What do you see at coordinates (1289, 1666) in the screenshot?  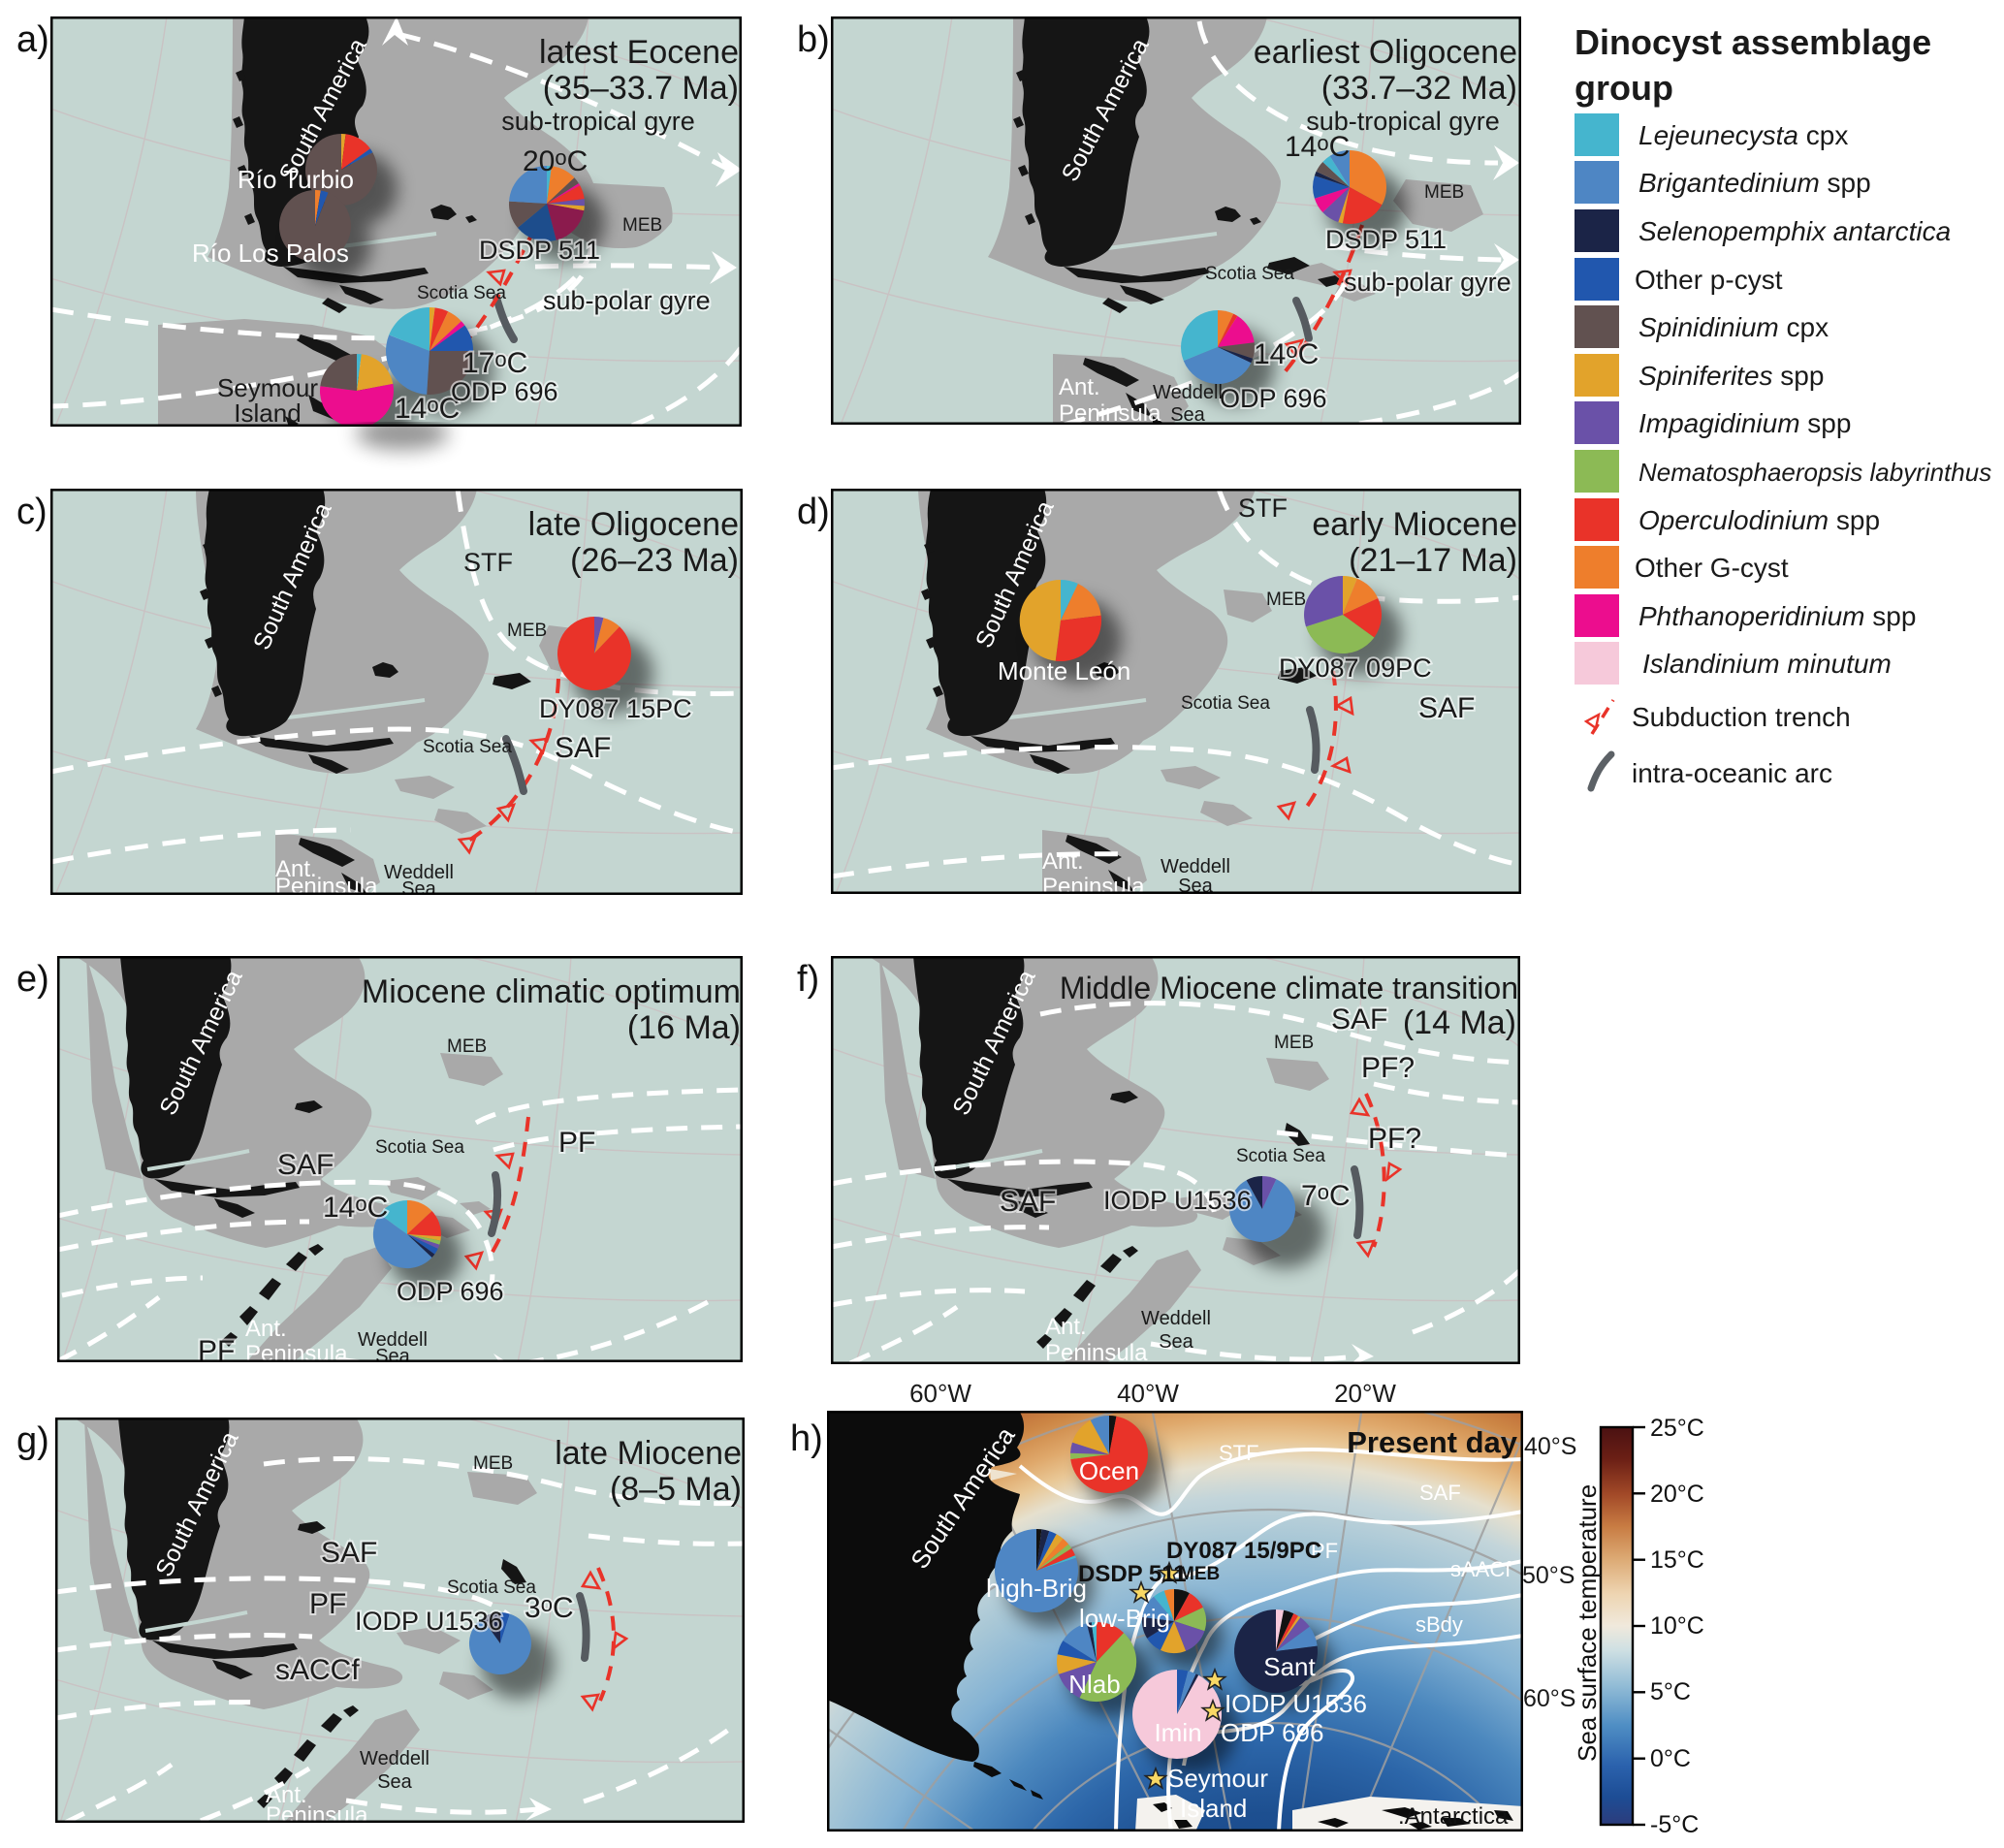 I see `svg-text: Sant` at bounding box center [1289, 1666].